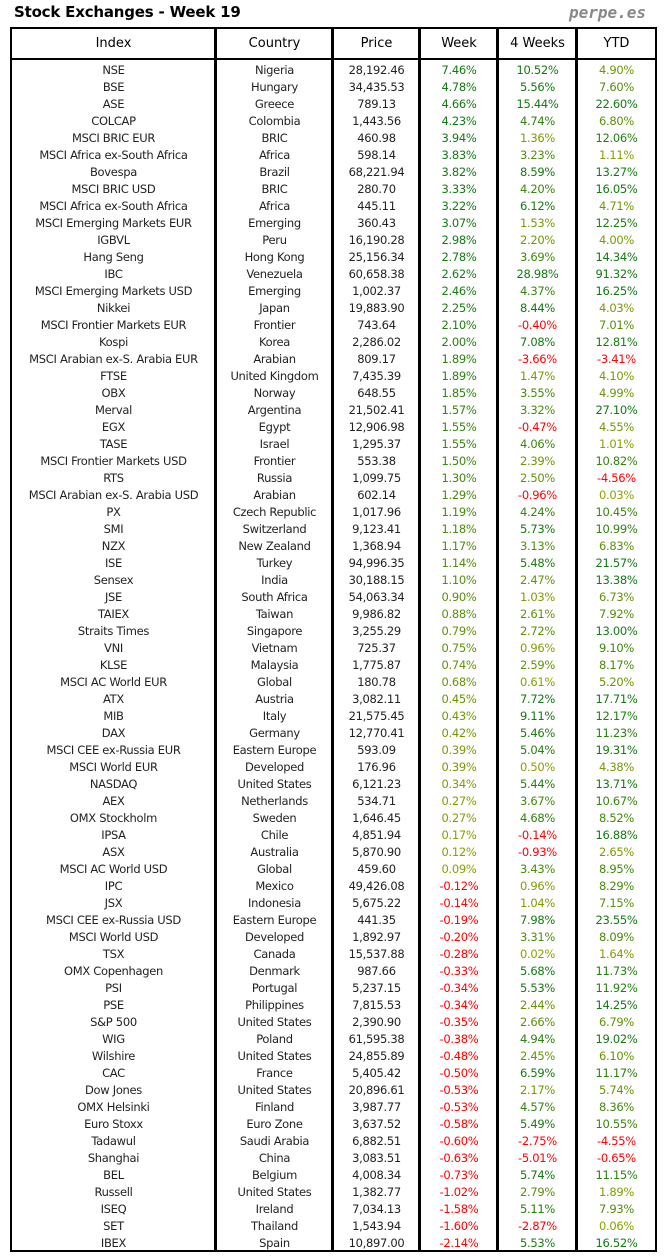 This screenshot has width=664, height=1260. What do you see at coordinates (615, 478) in the screenshot?
I see `cell-ytd: -4.56%` at bounding box center [615, 478].